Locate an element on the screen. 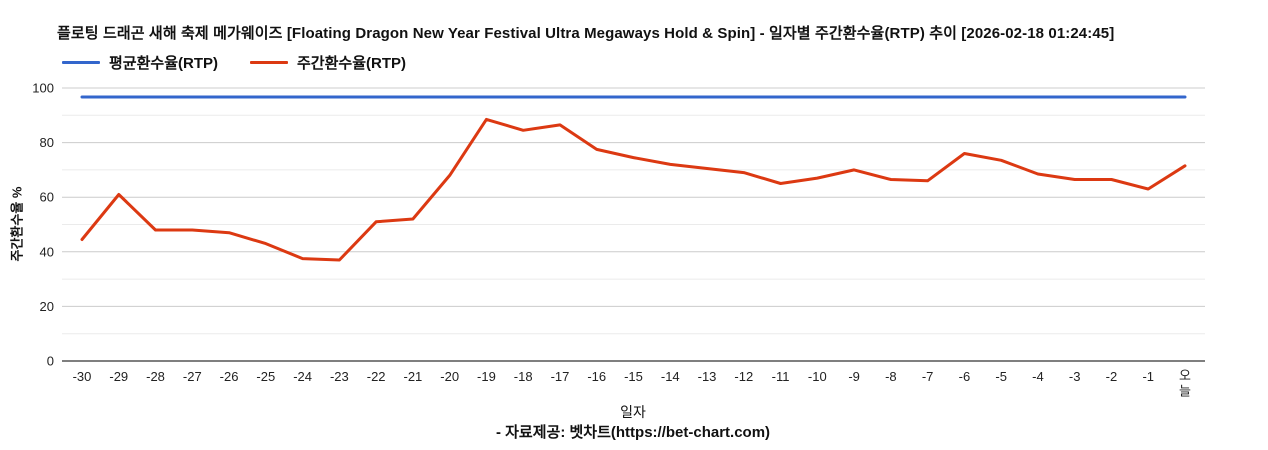 This screenshot has height=450, width=1268. y-axis-tick-label: 0 is located at coordinates (50, 361).